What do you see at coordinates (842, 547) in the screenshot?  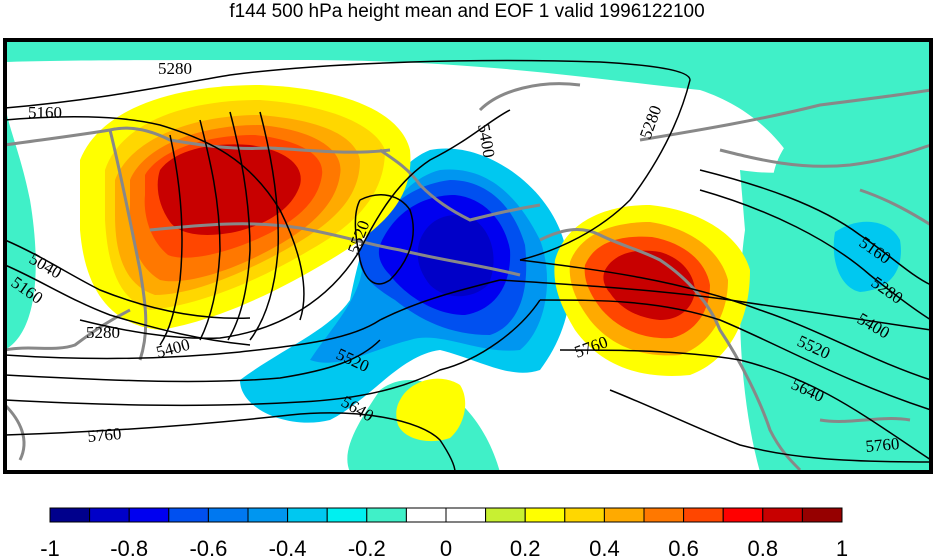 I see `colorbar-tick-label: 1` at bounding box center [842, 547].